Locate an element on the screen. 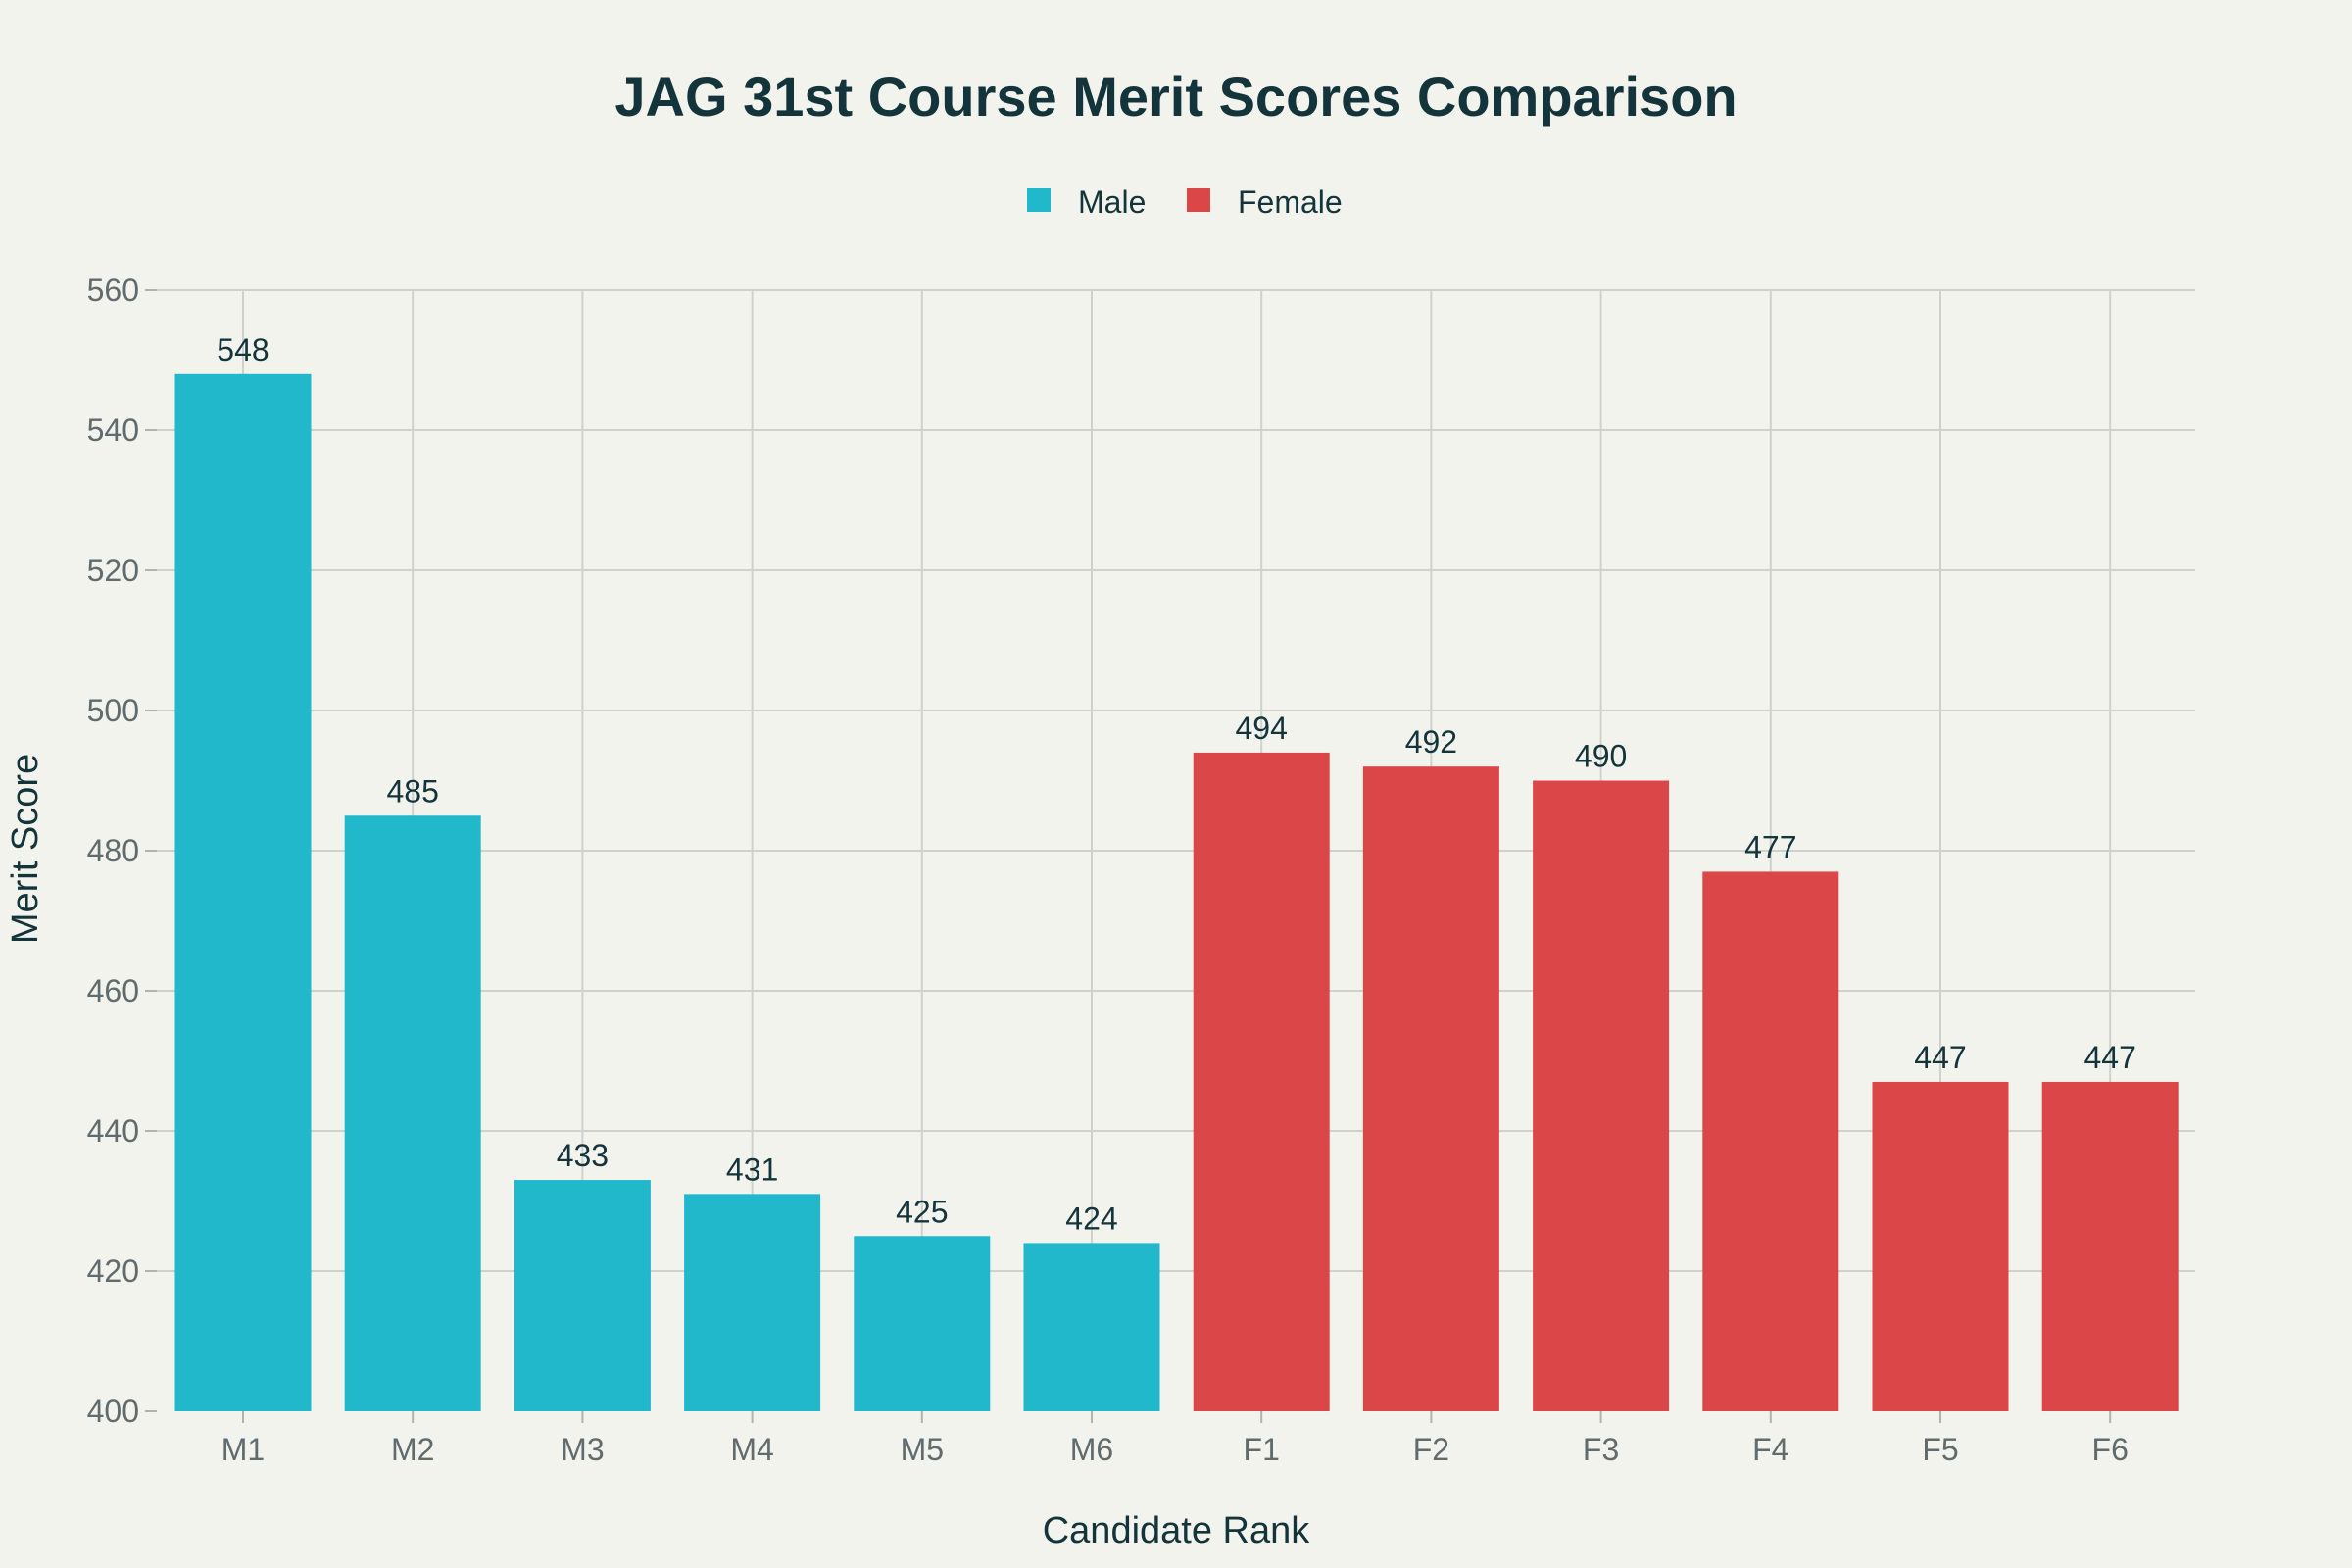 This screenshot has height=1568, width=2352. data-label-f3: 490 is located at coordinates (1601, 756).